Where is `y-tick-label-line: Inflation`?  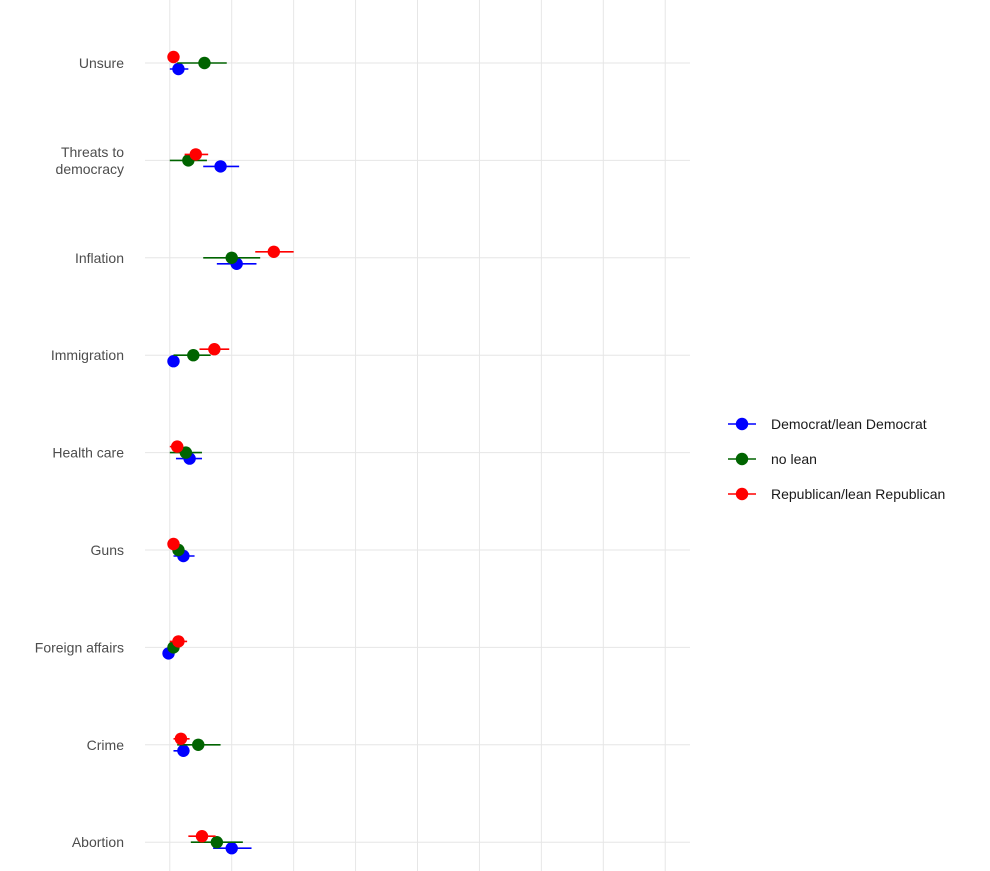 y-tick-label-line: Inflation is located at coordinates (99, 258).